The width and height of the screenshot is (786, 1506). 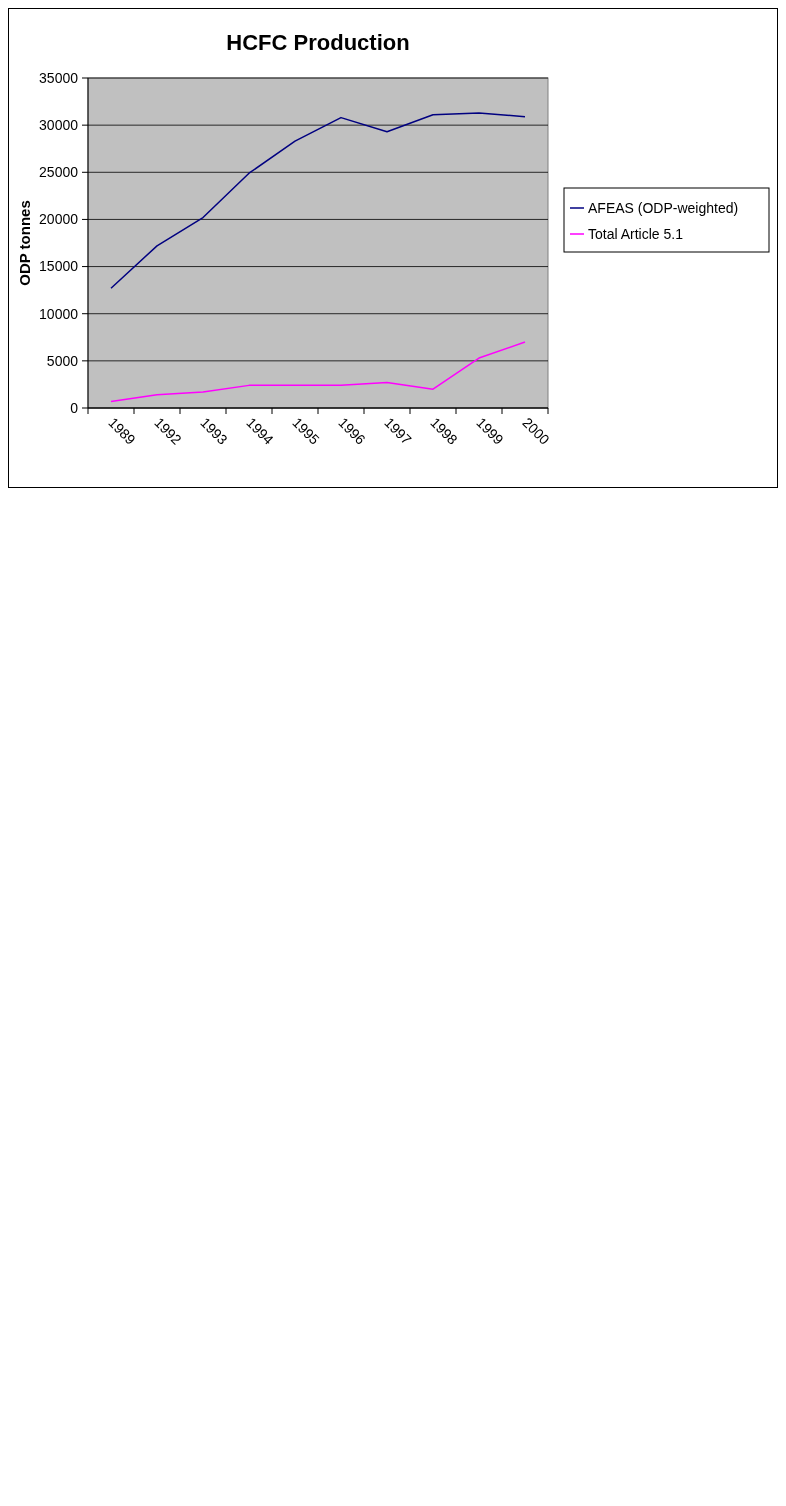 What do you see at coordinates (318, 42) in the screenshot?
I see `chart-title: HCFC Production` at bounding box center [318, 42].